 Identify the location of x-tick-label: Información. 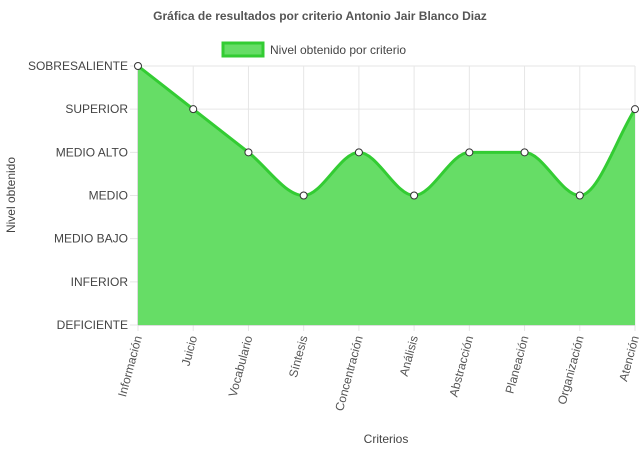
(130, 366).